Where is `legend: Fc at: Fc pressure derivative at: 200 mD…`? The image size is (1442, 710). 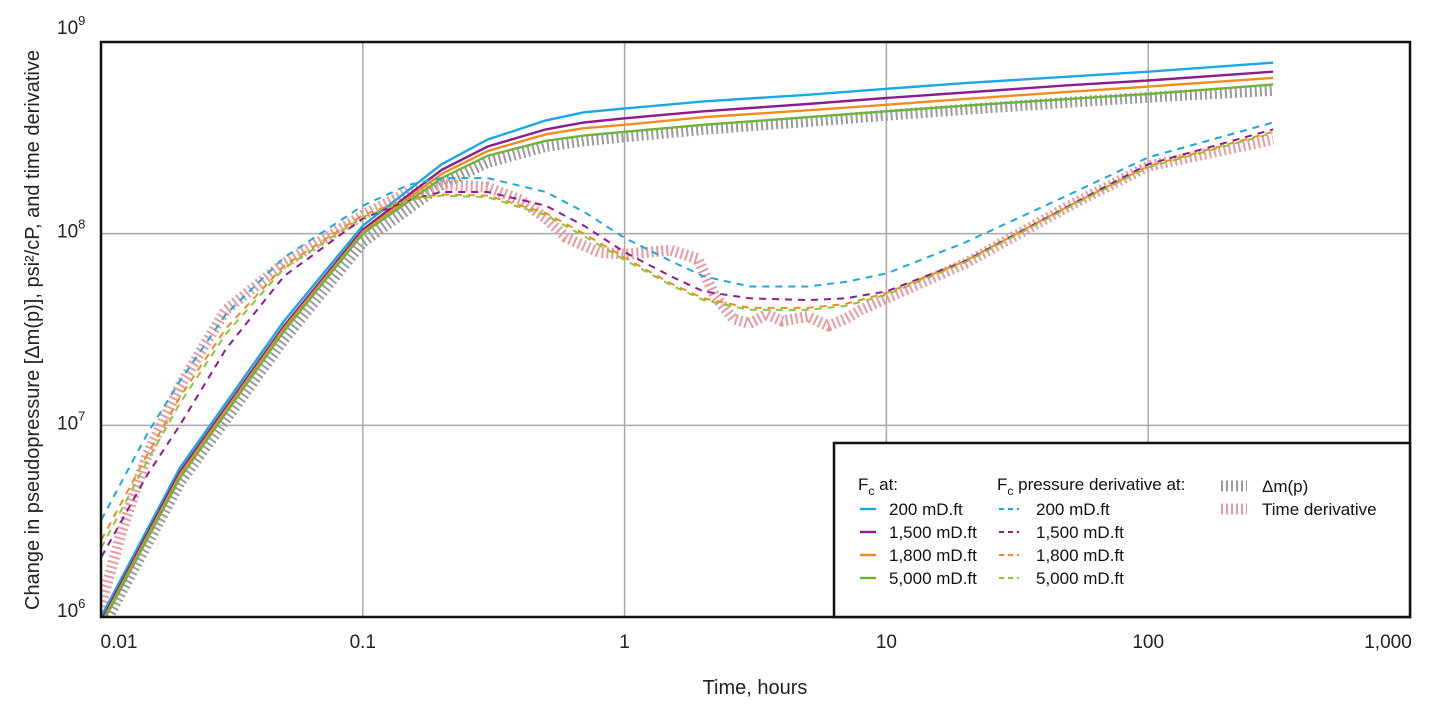
legend: Fc at: Fc pressure derivative at: 200 mD… is located at coordinates (1122, 530).